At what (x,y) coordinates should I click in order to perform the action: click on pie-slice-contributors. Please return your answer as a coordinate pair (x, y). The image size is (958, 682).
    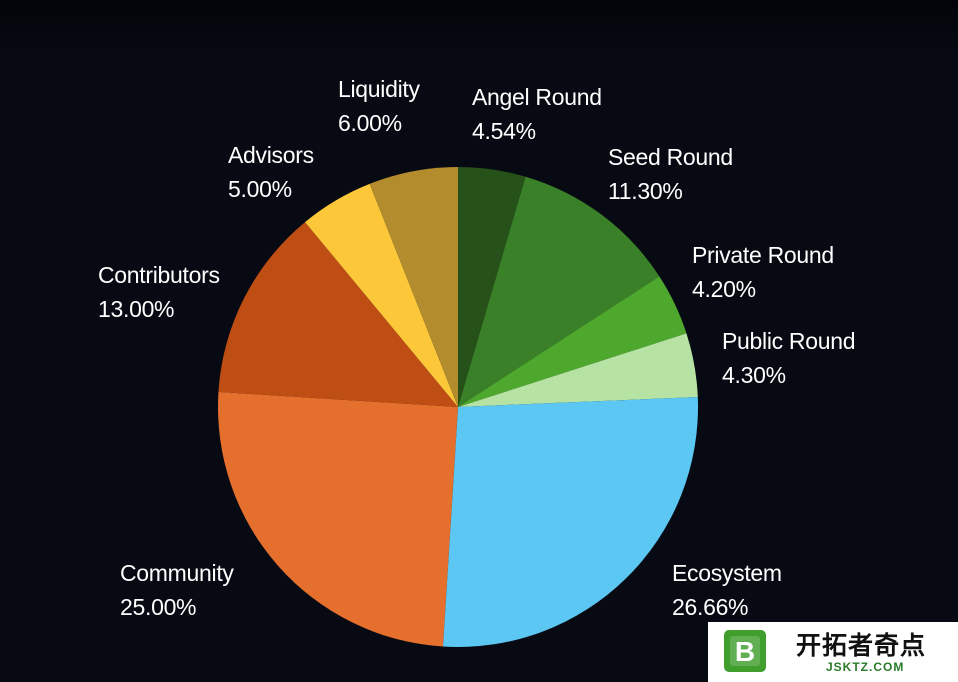
    Looking at the image, I should click on (338, 314).